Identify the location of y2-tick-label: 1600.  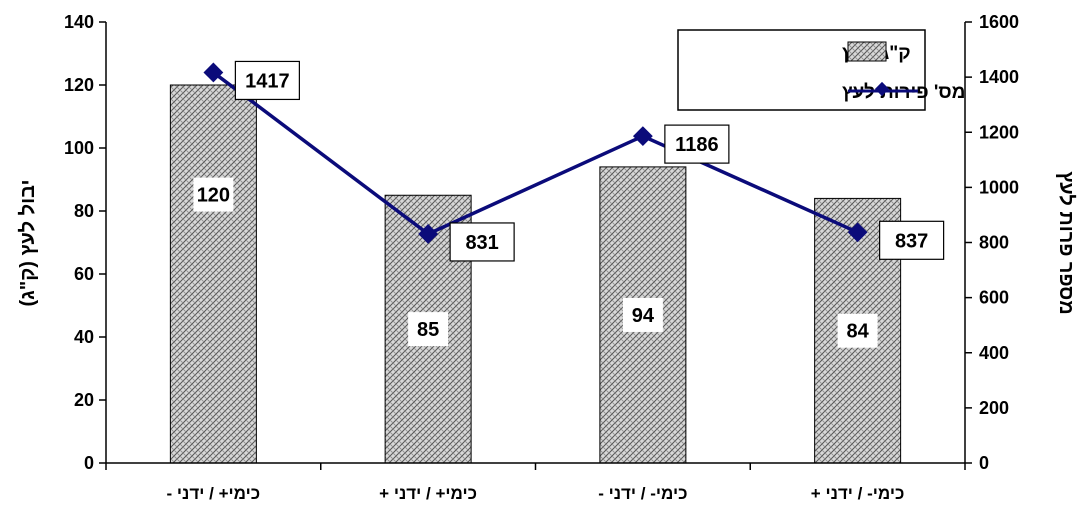
(999, 22).